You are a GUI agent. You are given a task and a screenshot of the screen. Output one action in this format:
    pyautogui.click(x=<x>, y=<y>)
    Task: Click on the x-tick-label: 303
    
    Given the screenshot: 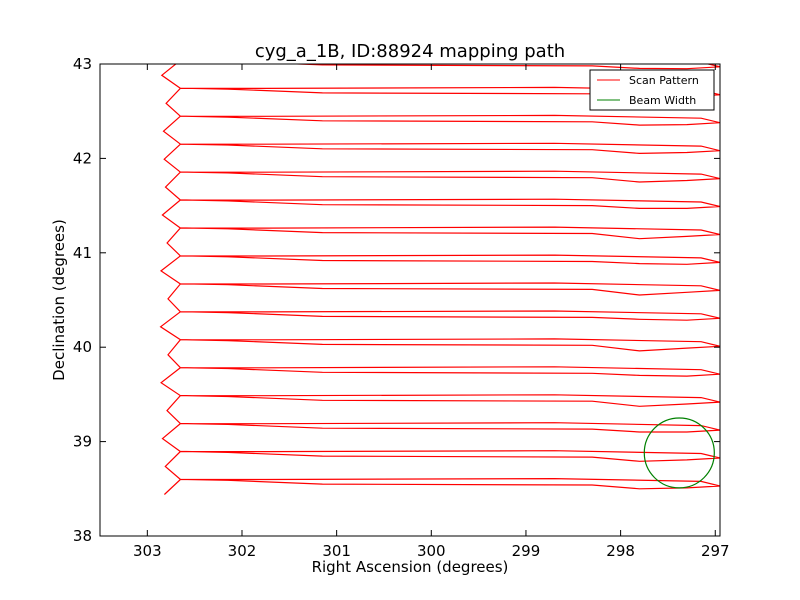 What is the action you would take?
    pyautogui.click(x=147, y=551)
    